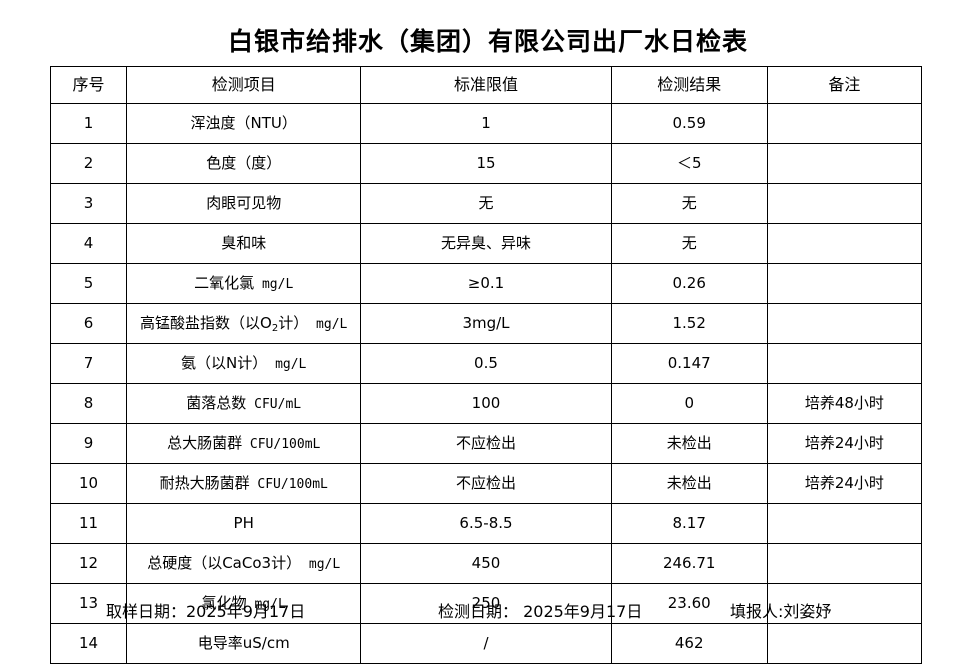 Image resolution: width=976 pixels, height=664 pixels. Describe the element at coordinates (689, 643) in the screenshot. I see `cell-test-result: 462` at that location.